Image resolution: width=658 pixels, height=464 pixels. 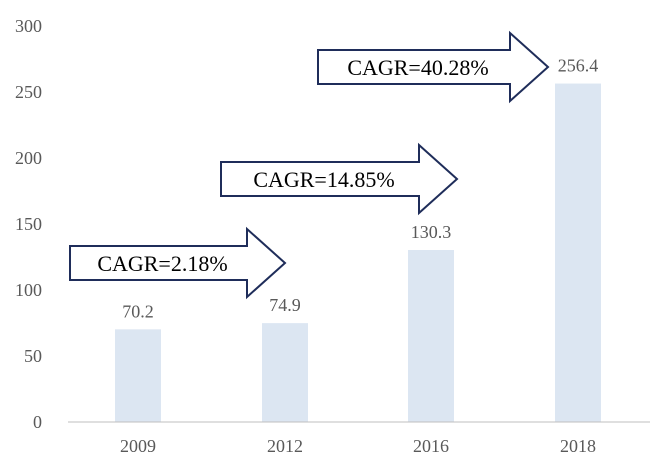 What do you see at coordinates (138, 446) in the screenshot?
I see `x-tick-label-2009: 2009` at bounding box center [138, 446].